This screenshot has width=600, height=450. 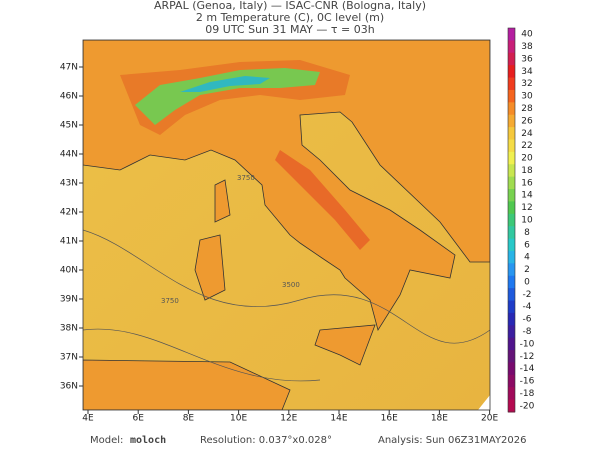 What do you see at coordinates (527, 369) in the screenshot?
I see `colorbar-label: -14` at bounding box center [527, 369].